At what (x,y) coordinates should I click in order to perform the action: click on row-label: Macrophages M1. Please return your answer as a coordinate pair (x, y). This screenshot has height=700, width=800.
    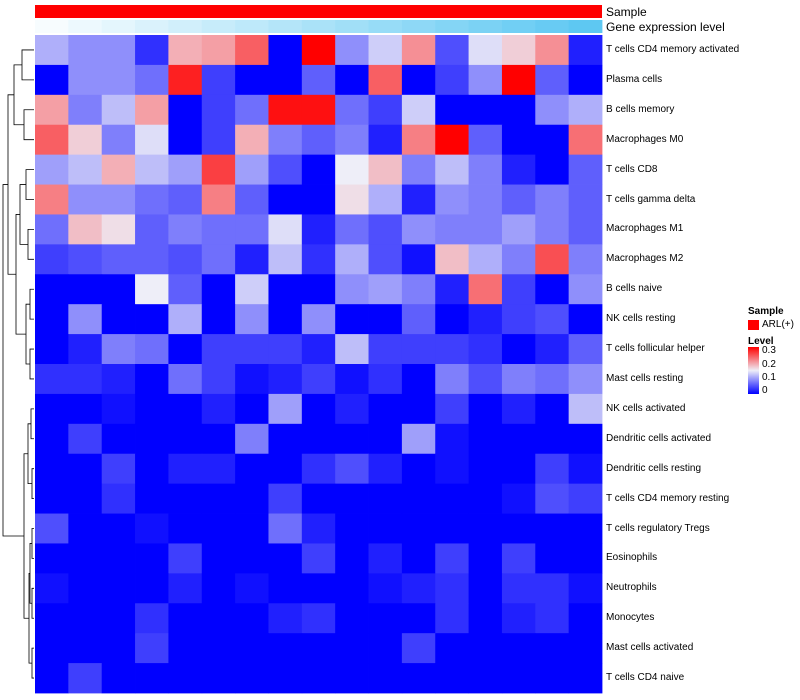
    Looking at the image, I should click on (645, 229).